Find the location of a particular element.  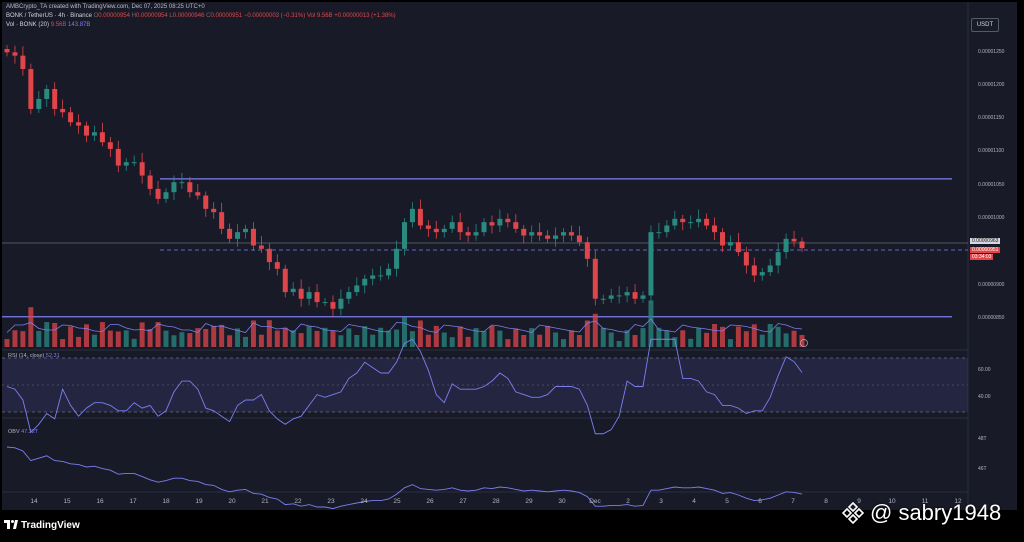

ohlc-l-label: L is located at coordinates (171, 16).